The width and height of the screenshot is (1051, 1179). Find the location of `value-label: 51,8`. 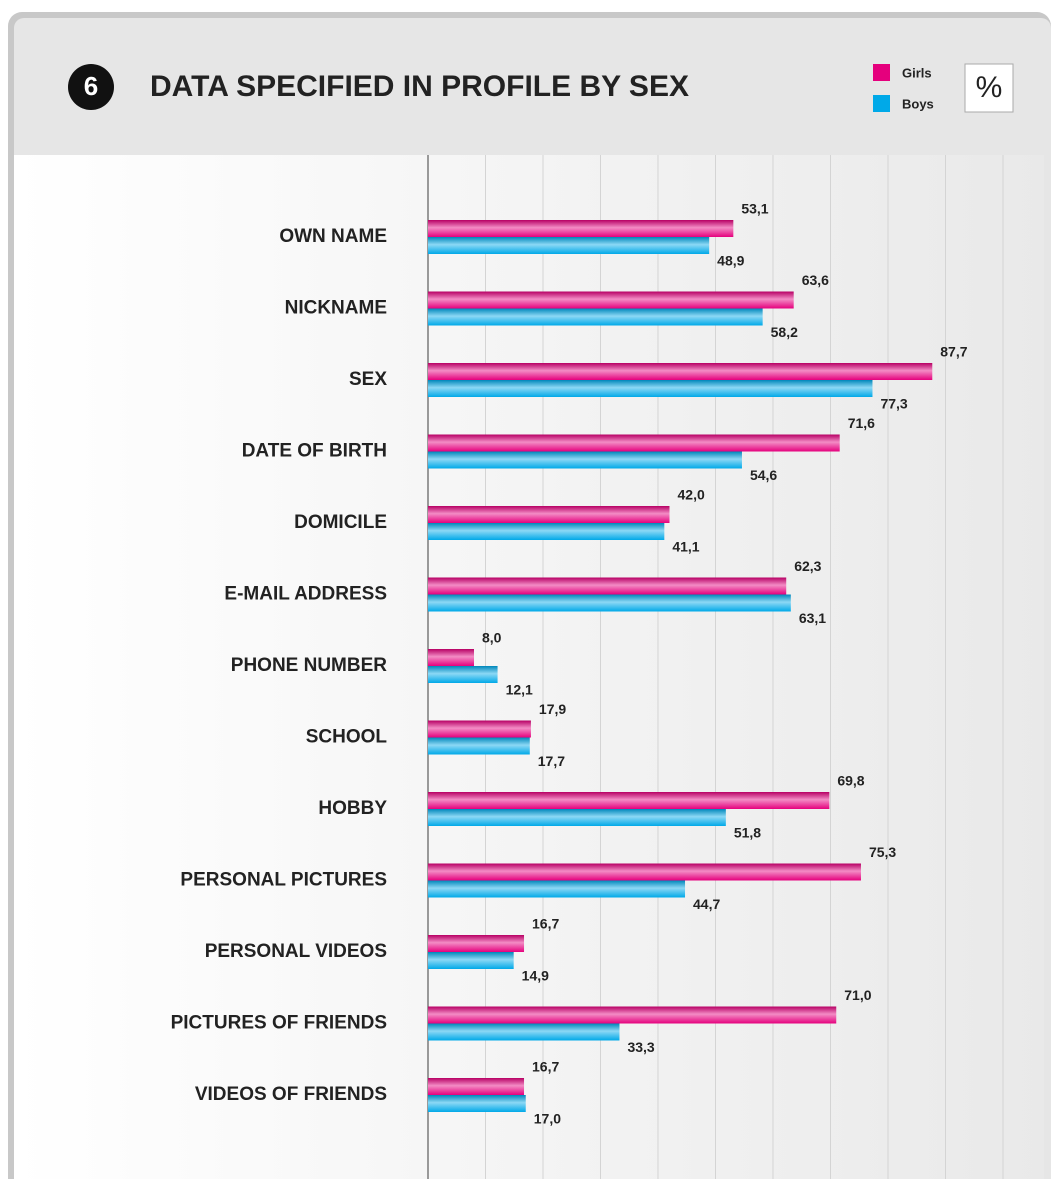

value-label: 51,8 is located at coordinates (747, 833).